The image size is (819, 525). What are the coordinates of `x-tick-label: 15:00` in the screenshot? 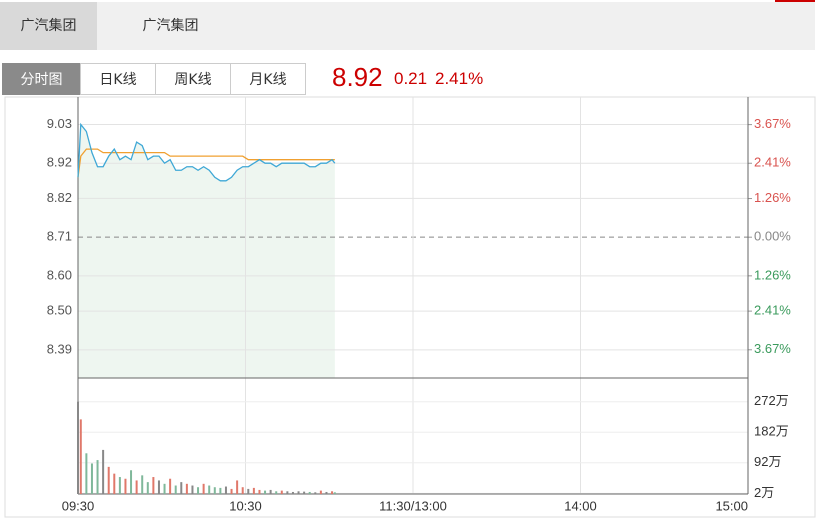 It's located at (731, 505).